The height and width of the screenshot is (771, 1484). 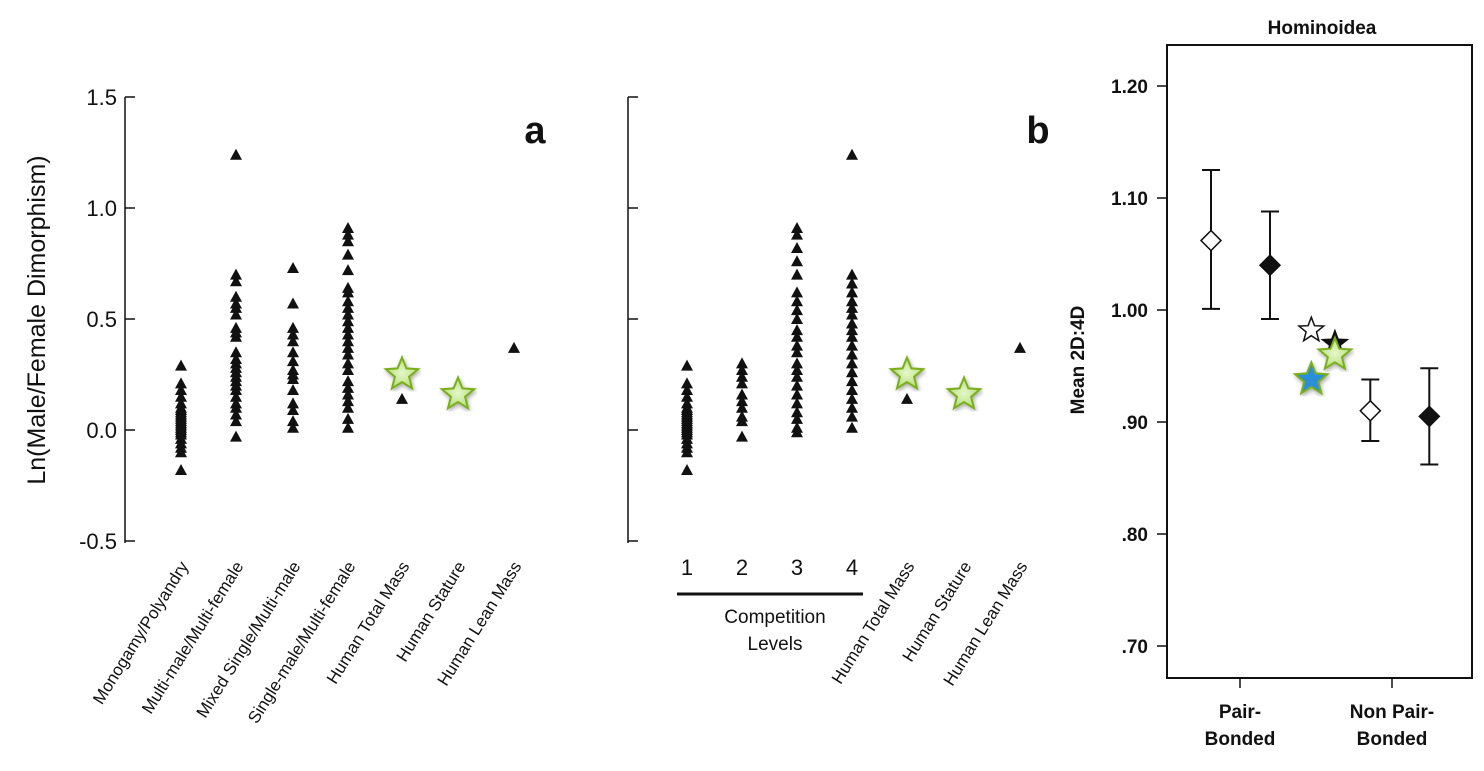 I want to click on panel-label: b, so click(x=1037, y=131).